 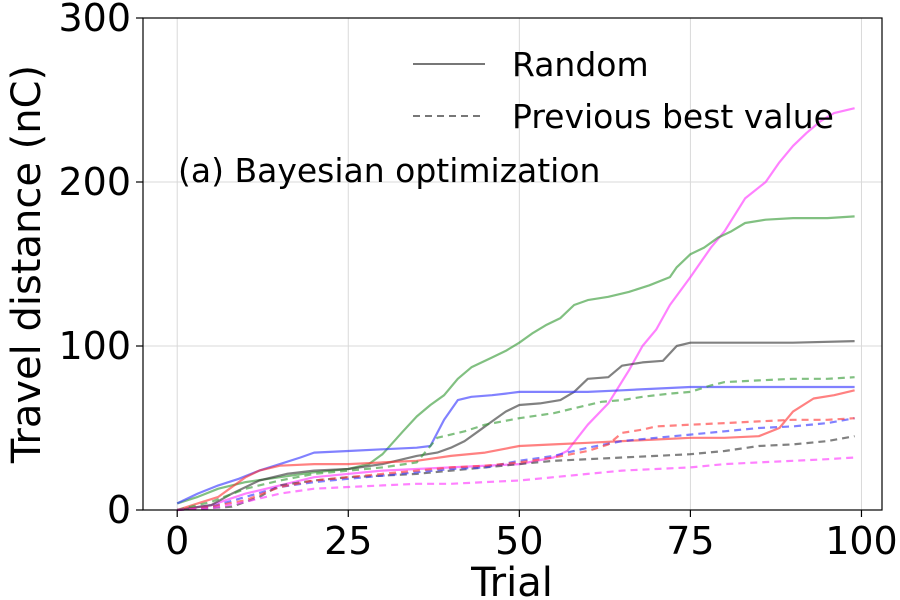 What do you see at coordinates (94, 182) in the screenshot?
I see `y-tick-label: 200` at bounding box center [94, 182].